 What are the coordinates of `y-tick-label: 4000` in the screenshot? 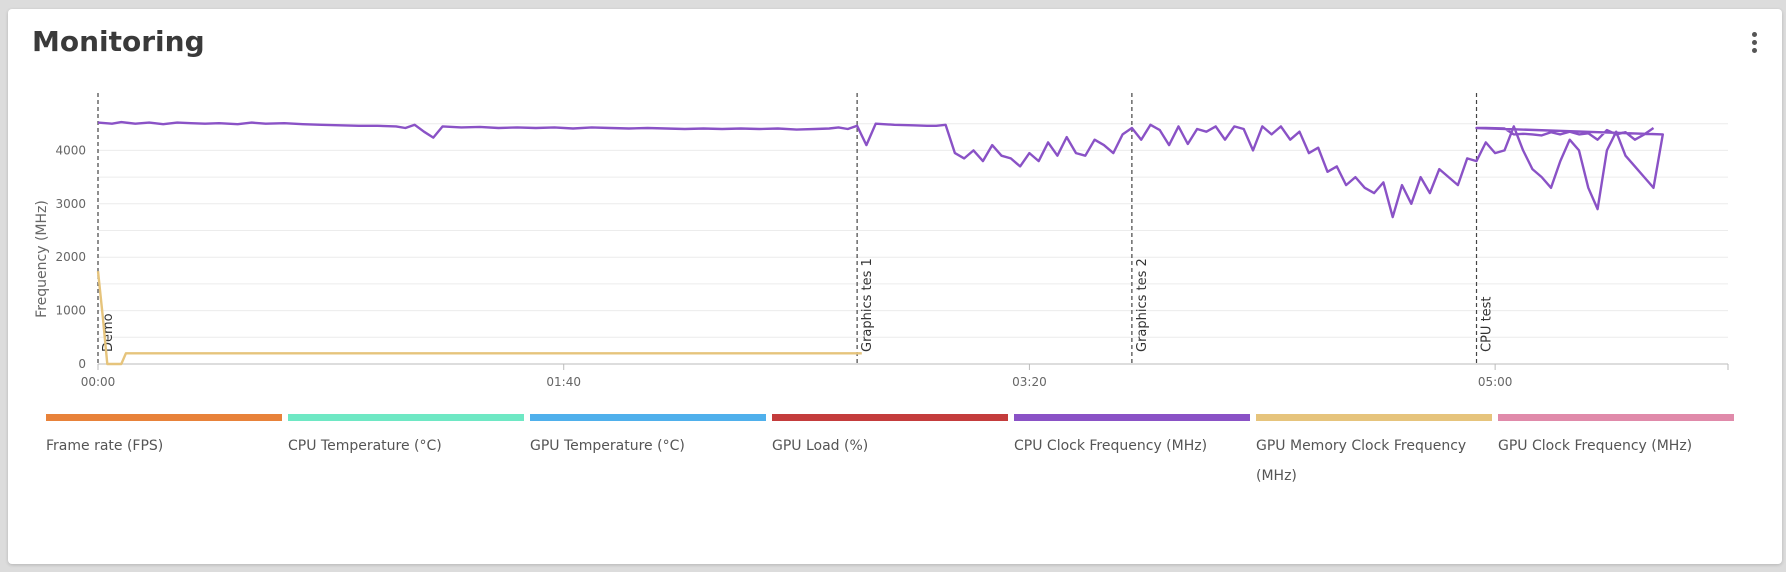 It's located at (70, 150).